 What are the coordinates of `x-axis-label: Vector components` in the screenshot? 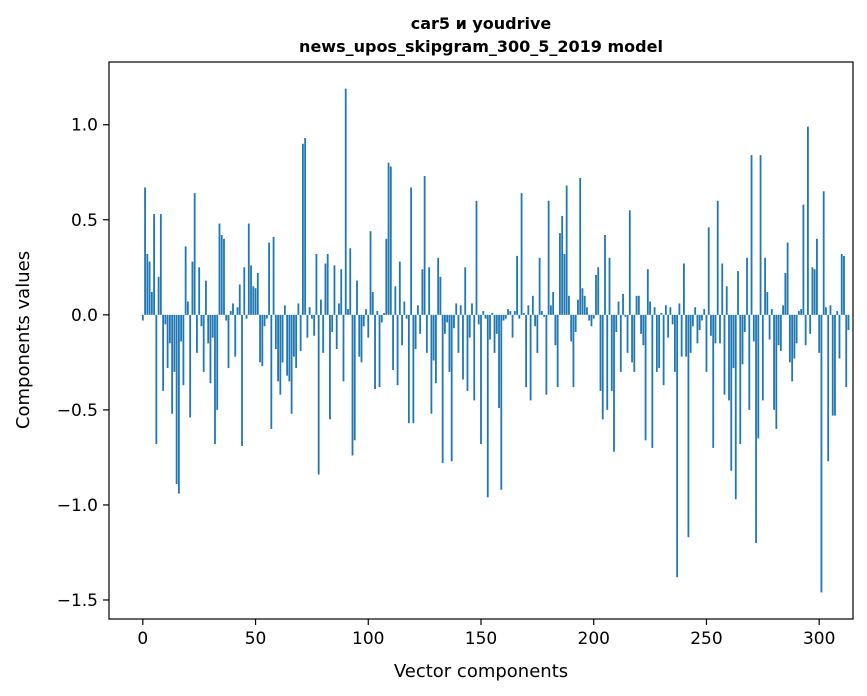 It's located at (481, 671).